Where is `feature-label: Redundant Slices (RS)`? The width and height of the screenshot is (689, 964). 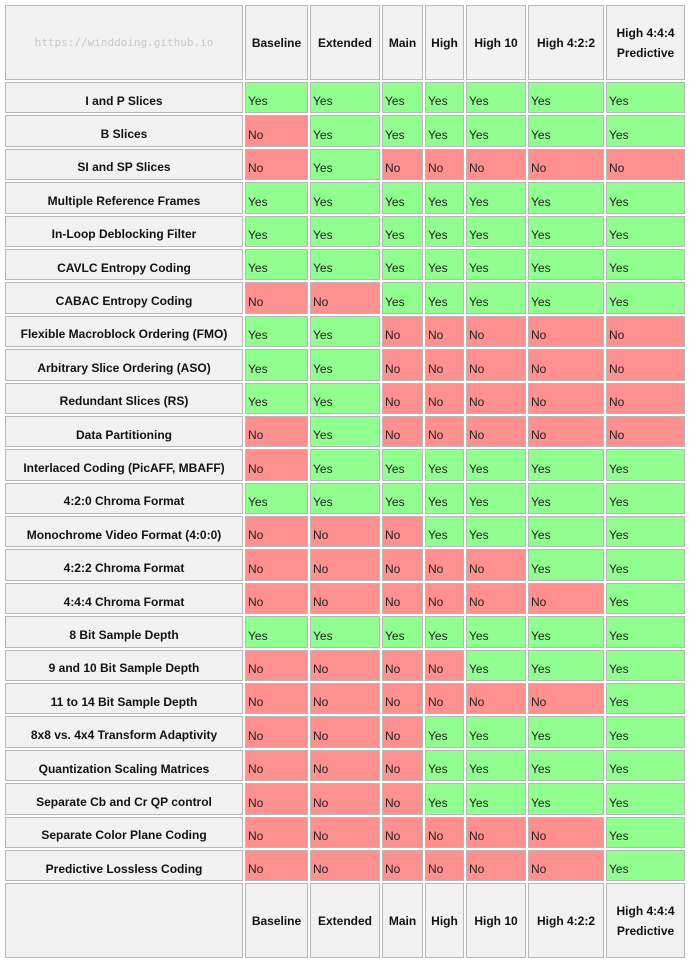 feature-label: Redundant Slices (RS) is located at coordinates (124, 398).